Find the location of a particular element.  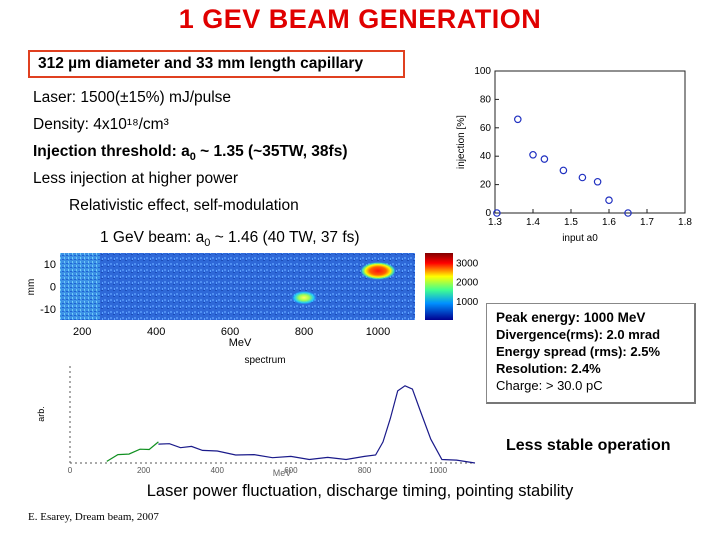

injection-y-tick-label: 60 is located at coordinates (486, 128).